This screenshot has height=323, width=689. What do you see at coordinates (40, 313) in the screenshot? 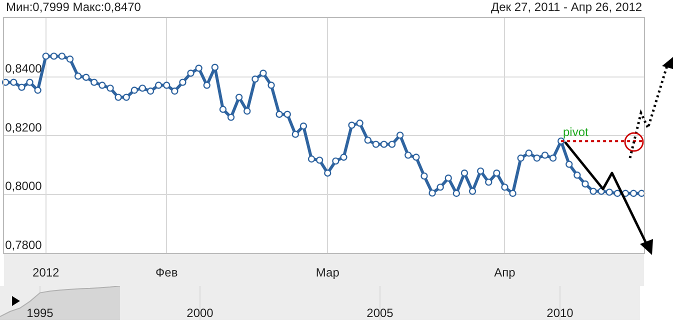
I see `x-tick-label: 1995` at bounding box center [40, 313].